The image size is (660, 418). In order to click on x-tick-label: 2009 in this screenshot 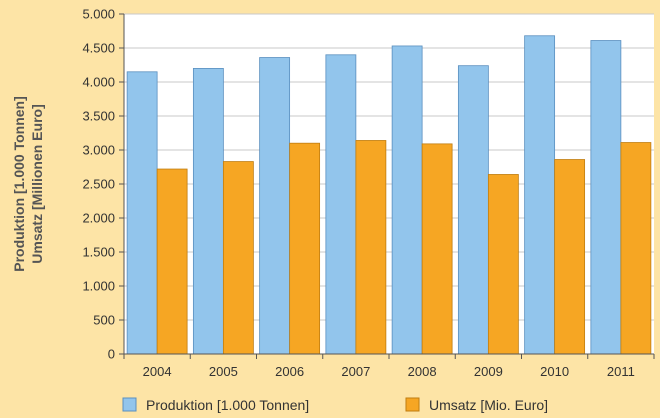, I will do `click(488, 371)`.